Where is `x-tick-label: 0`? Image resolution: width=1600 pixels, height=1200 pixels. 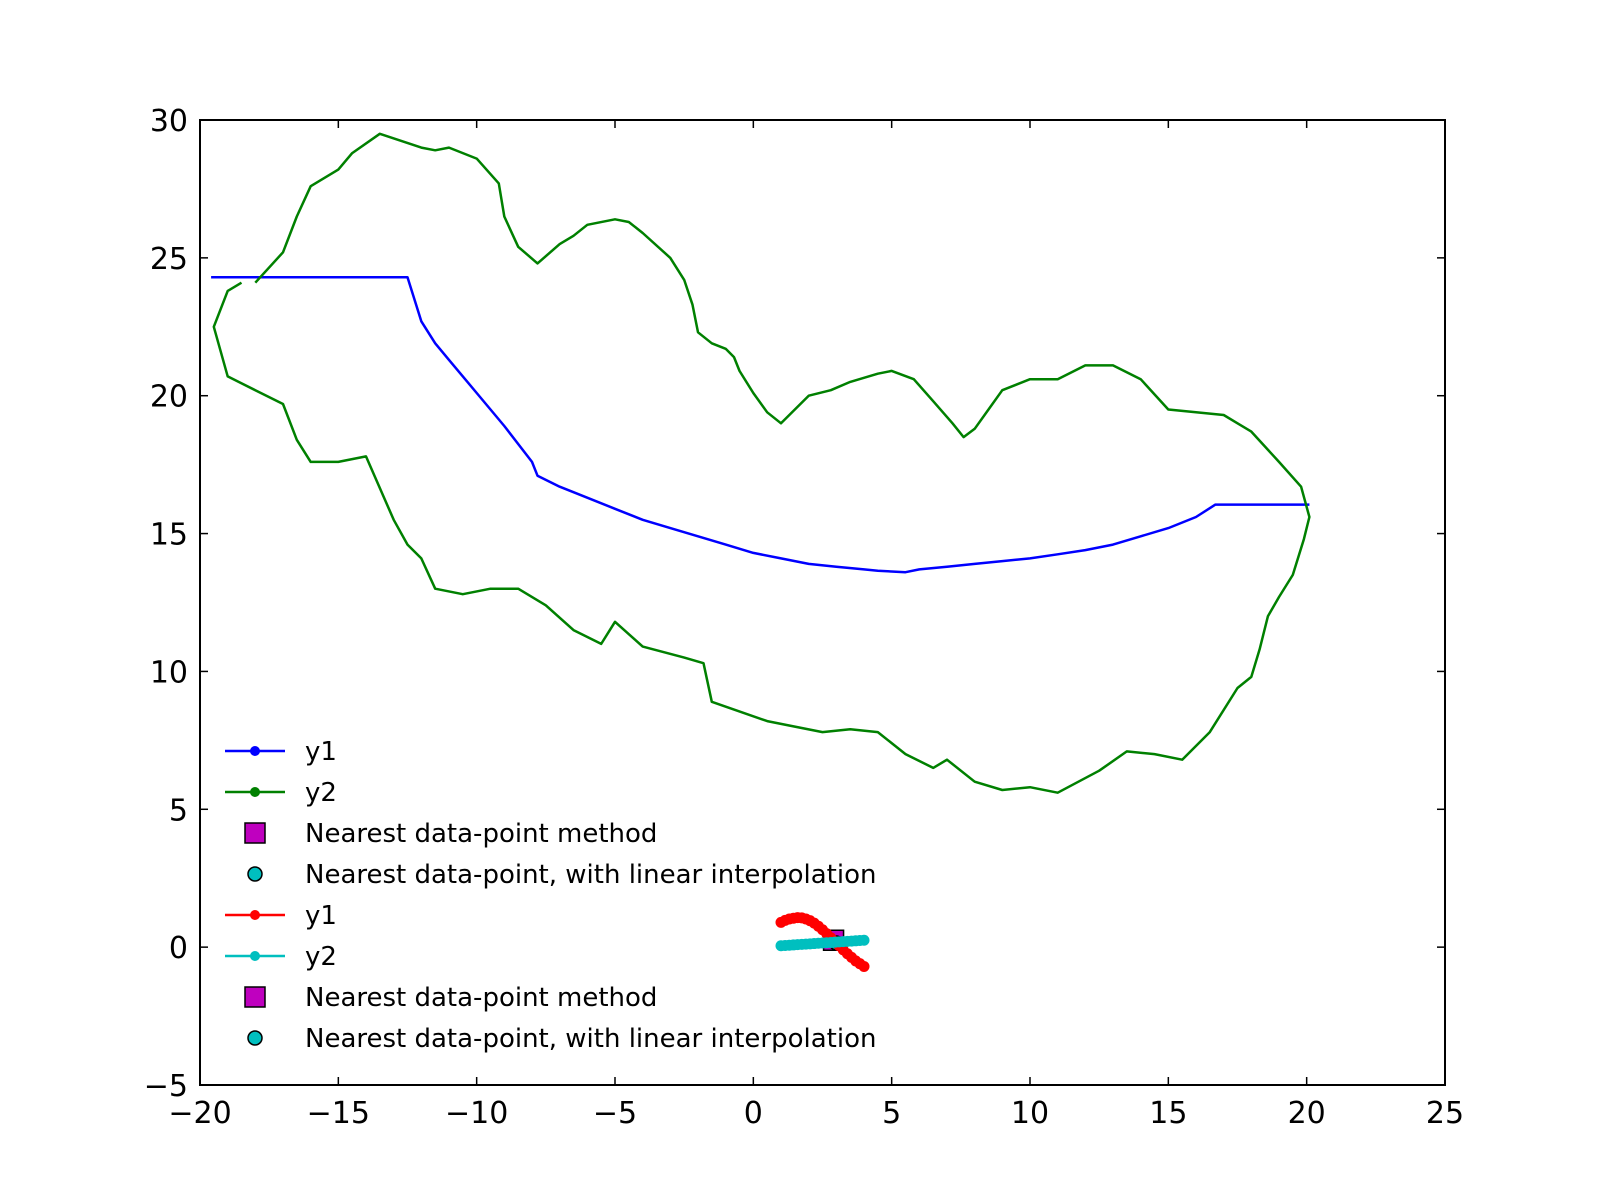 x-tick-label: 0 is located at coordinates (753, 1113).